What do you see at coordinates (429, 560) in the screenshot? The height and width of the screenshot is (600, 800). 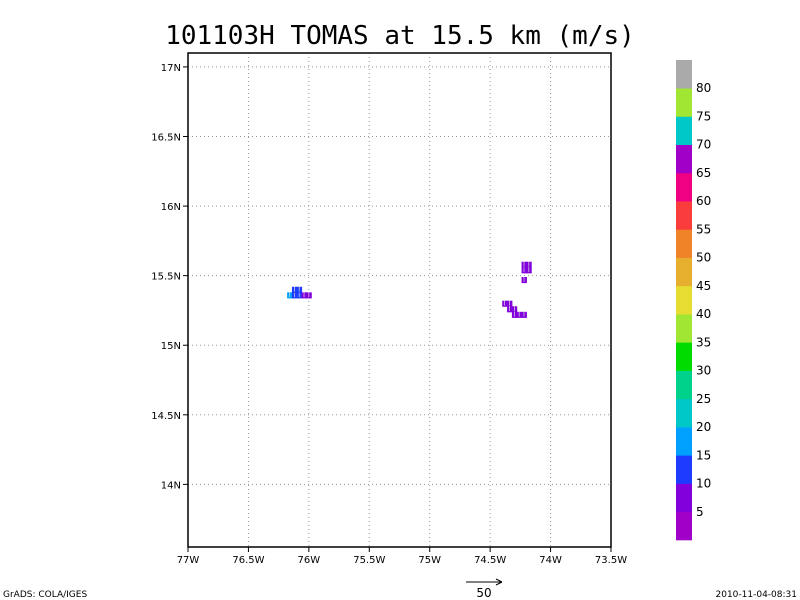 I see `x-tick-label: 75W` at bounding box center [429, 560].